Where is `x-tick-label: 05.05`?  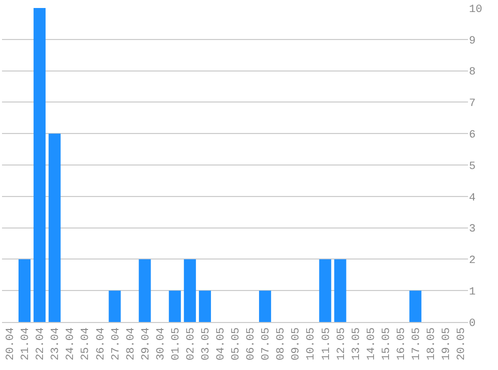 x-tick-label: 05.05 is located at coordinates (236, 343).